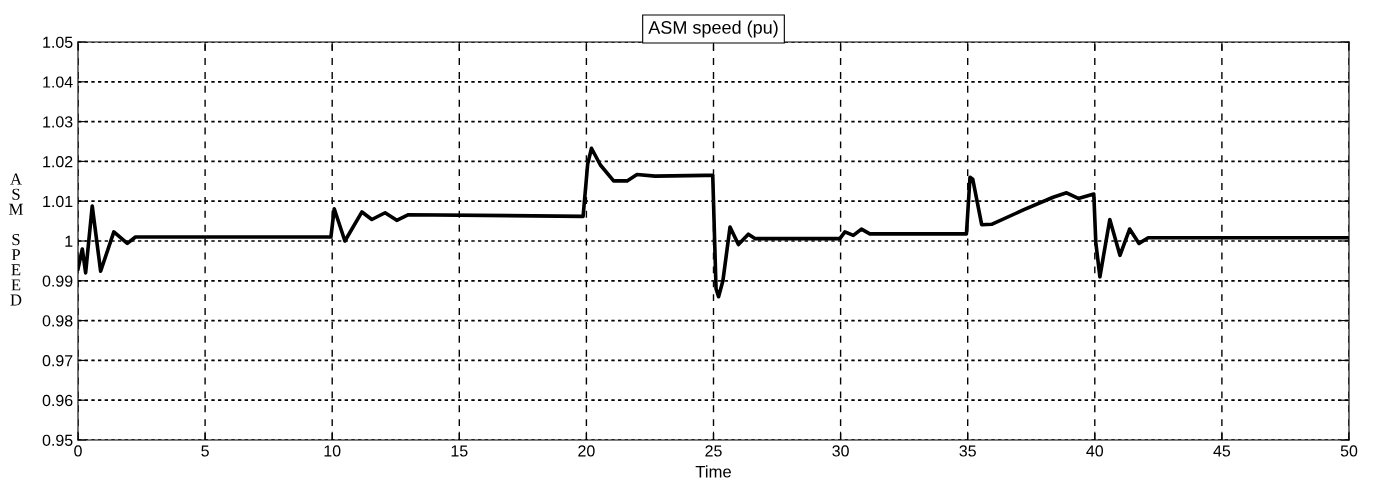  What do you see at coordinates (459, 451) in the screenshot?
I see `x-tick-label: 15` at bounding box center [459, 451].